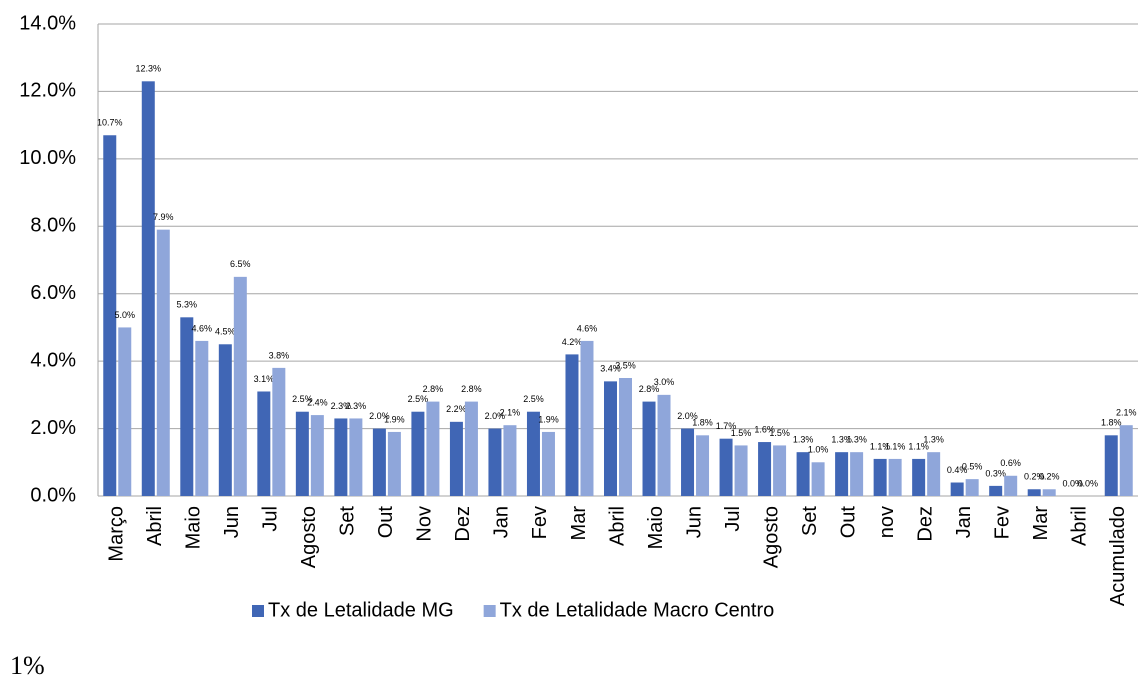 The width and height of the screenshot is (1138, 689). Describe the element at coordinates (125, 315) in the screenshot. I see `value-label: 5.0%` at that location.